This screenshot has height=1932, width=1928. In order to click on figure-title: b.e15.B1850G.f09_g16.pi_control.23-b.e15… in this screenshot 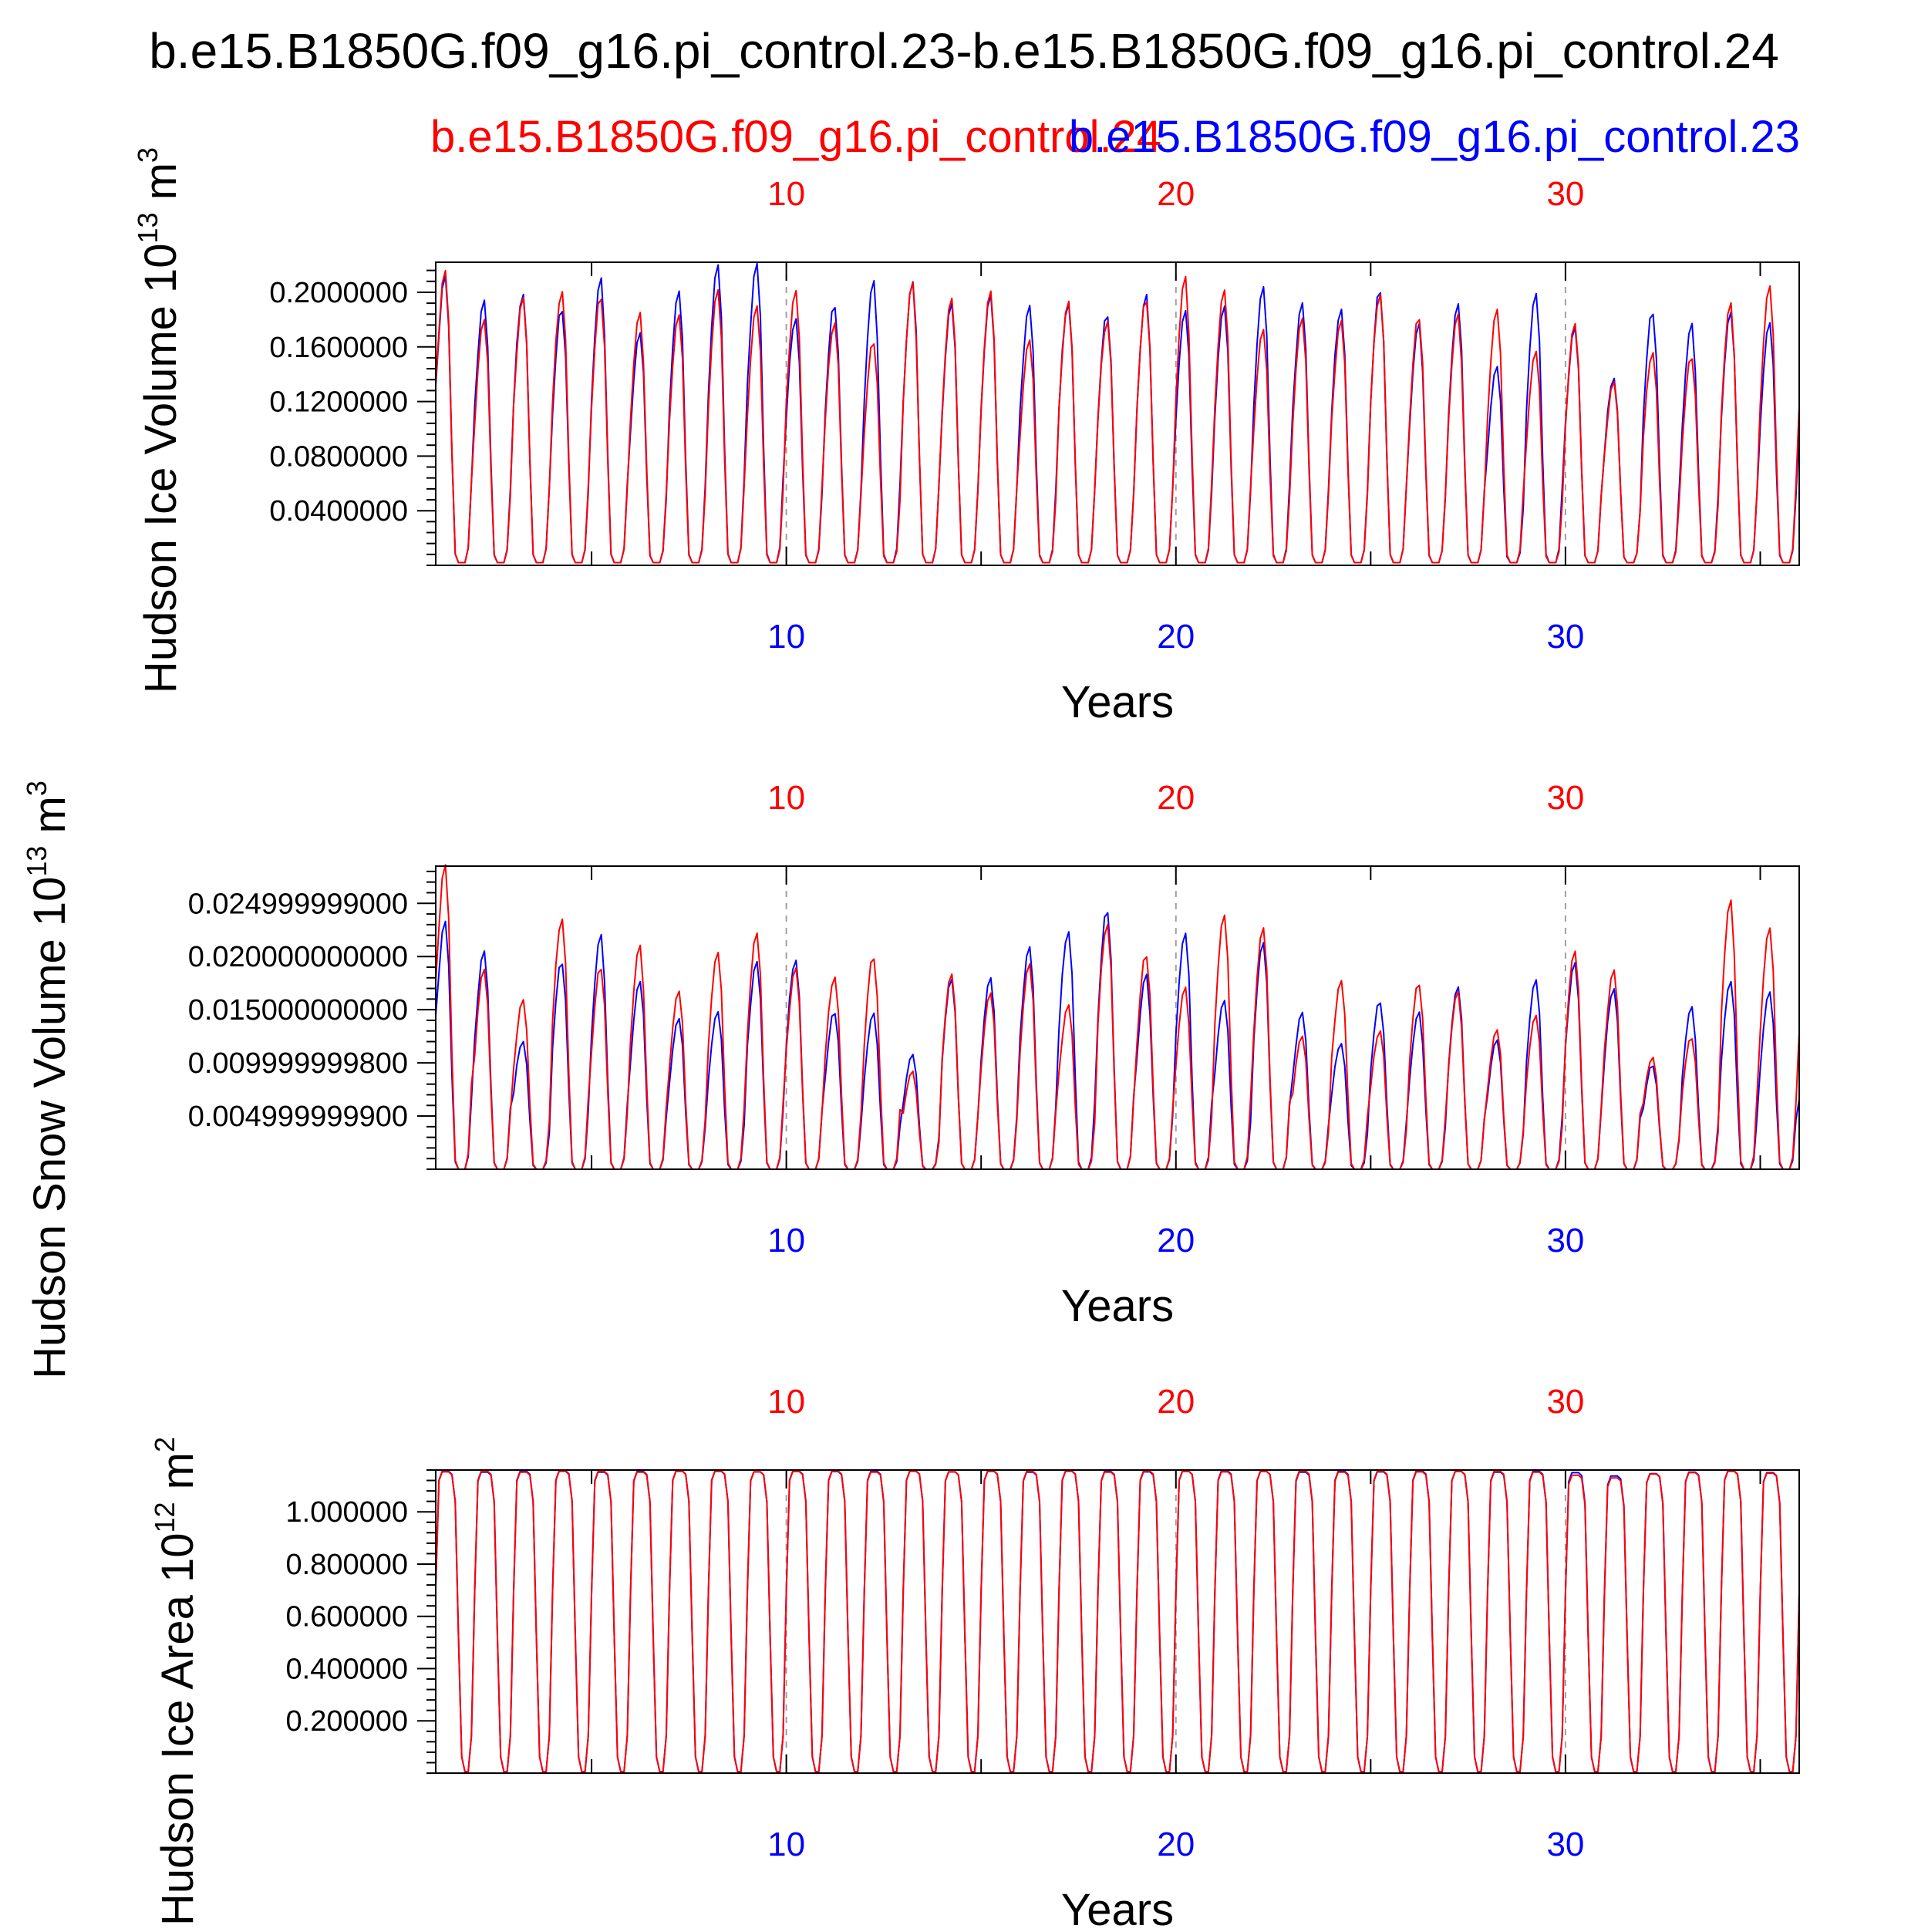, I will do `click(964, 51)`.